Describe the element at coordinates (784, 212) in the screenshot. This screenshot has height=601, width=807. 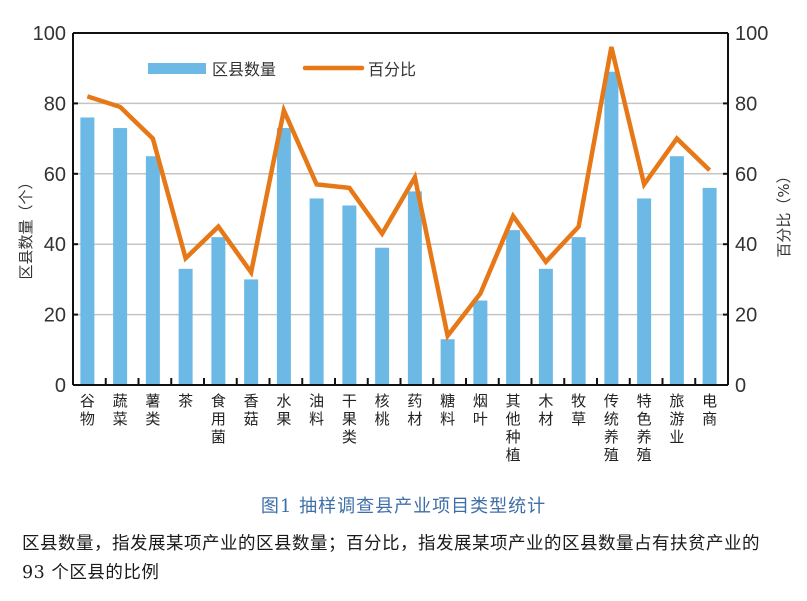
I see `y-axis-right-title: 百分比（%）` at that location.